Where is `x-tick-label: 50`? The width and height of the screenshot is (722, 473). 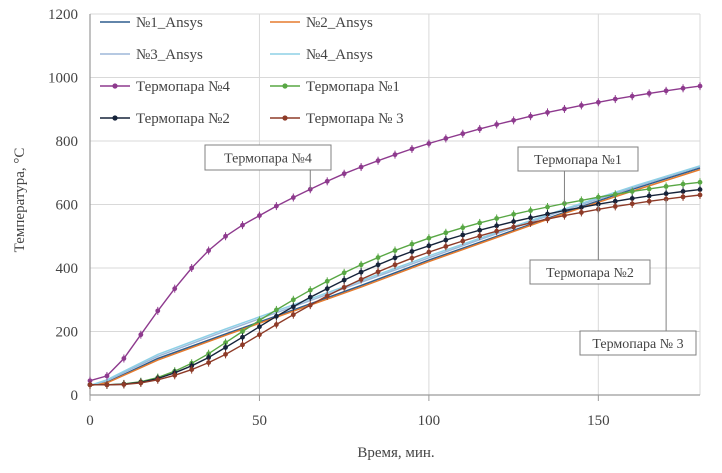
x-tick-label: 50 is located at coordinates (259, 421).